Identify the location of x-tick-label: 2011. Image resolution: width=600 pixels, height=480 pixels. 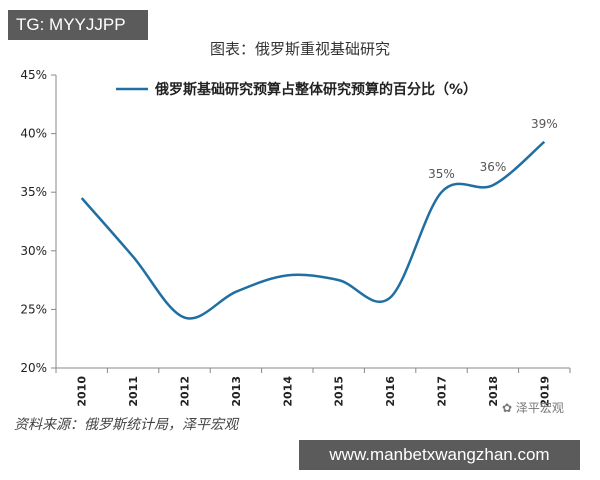
(133, 391).